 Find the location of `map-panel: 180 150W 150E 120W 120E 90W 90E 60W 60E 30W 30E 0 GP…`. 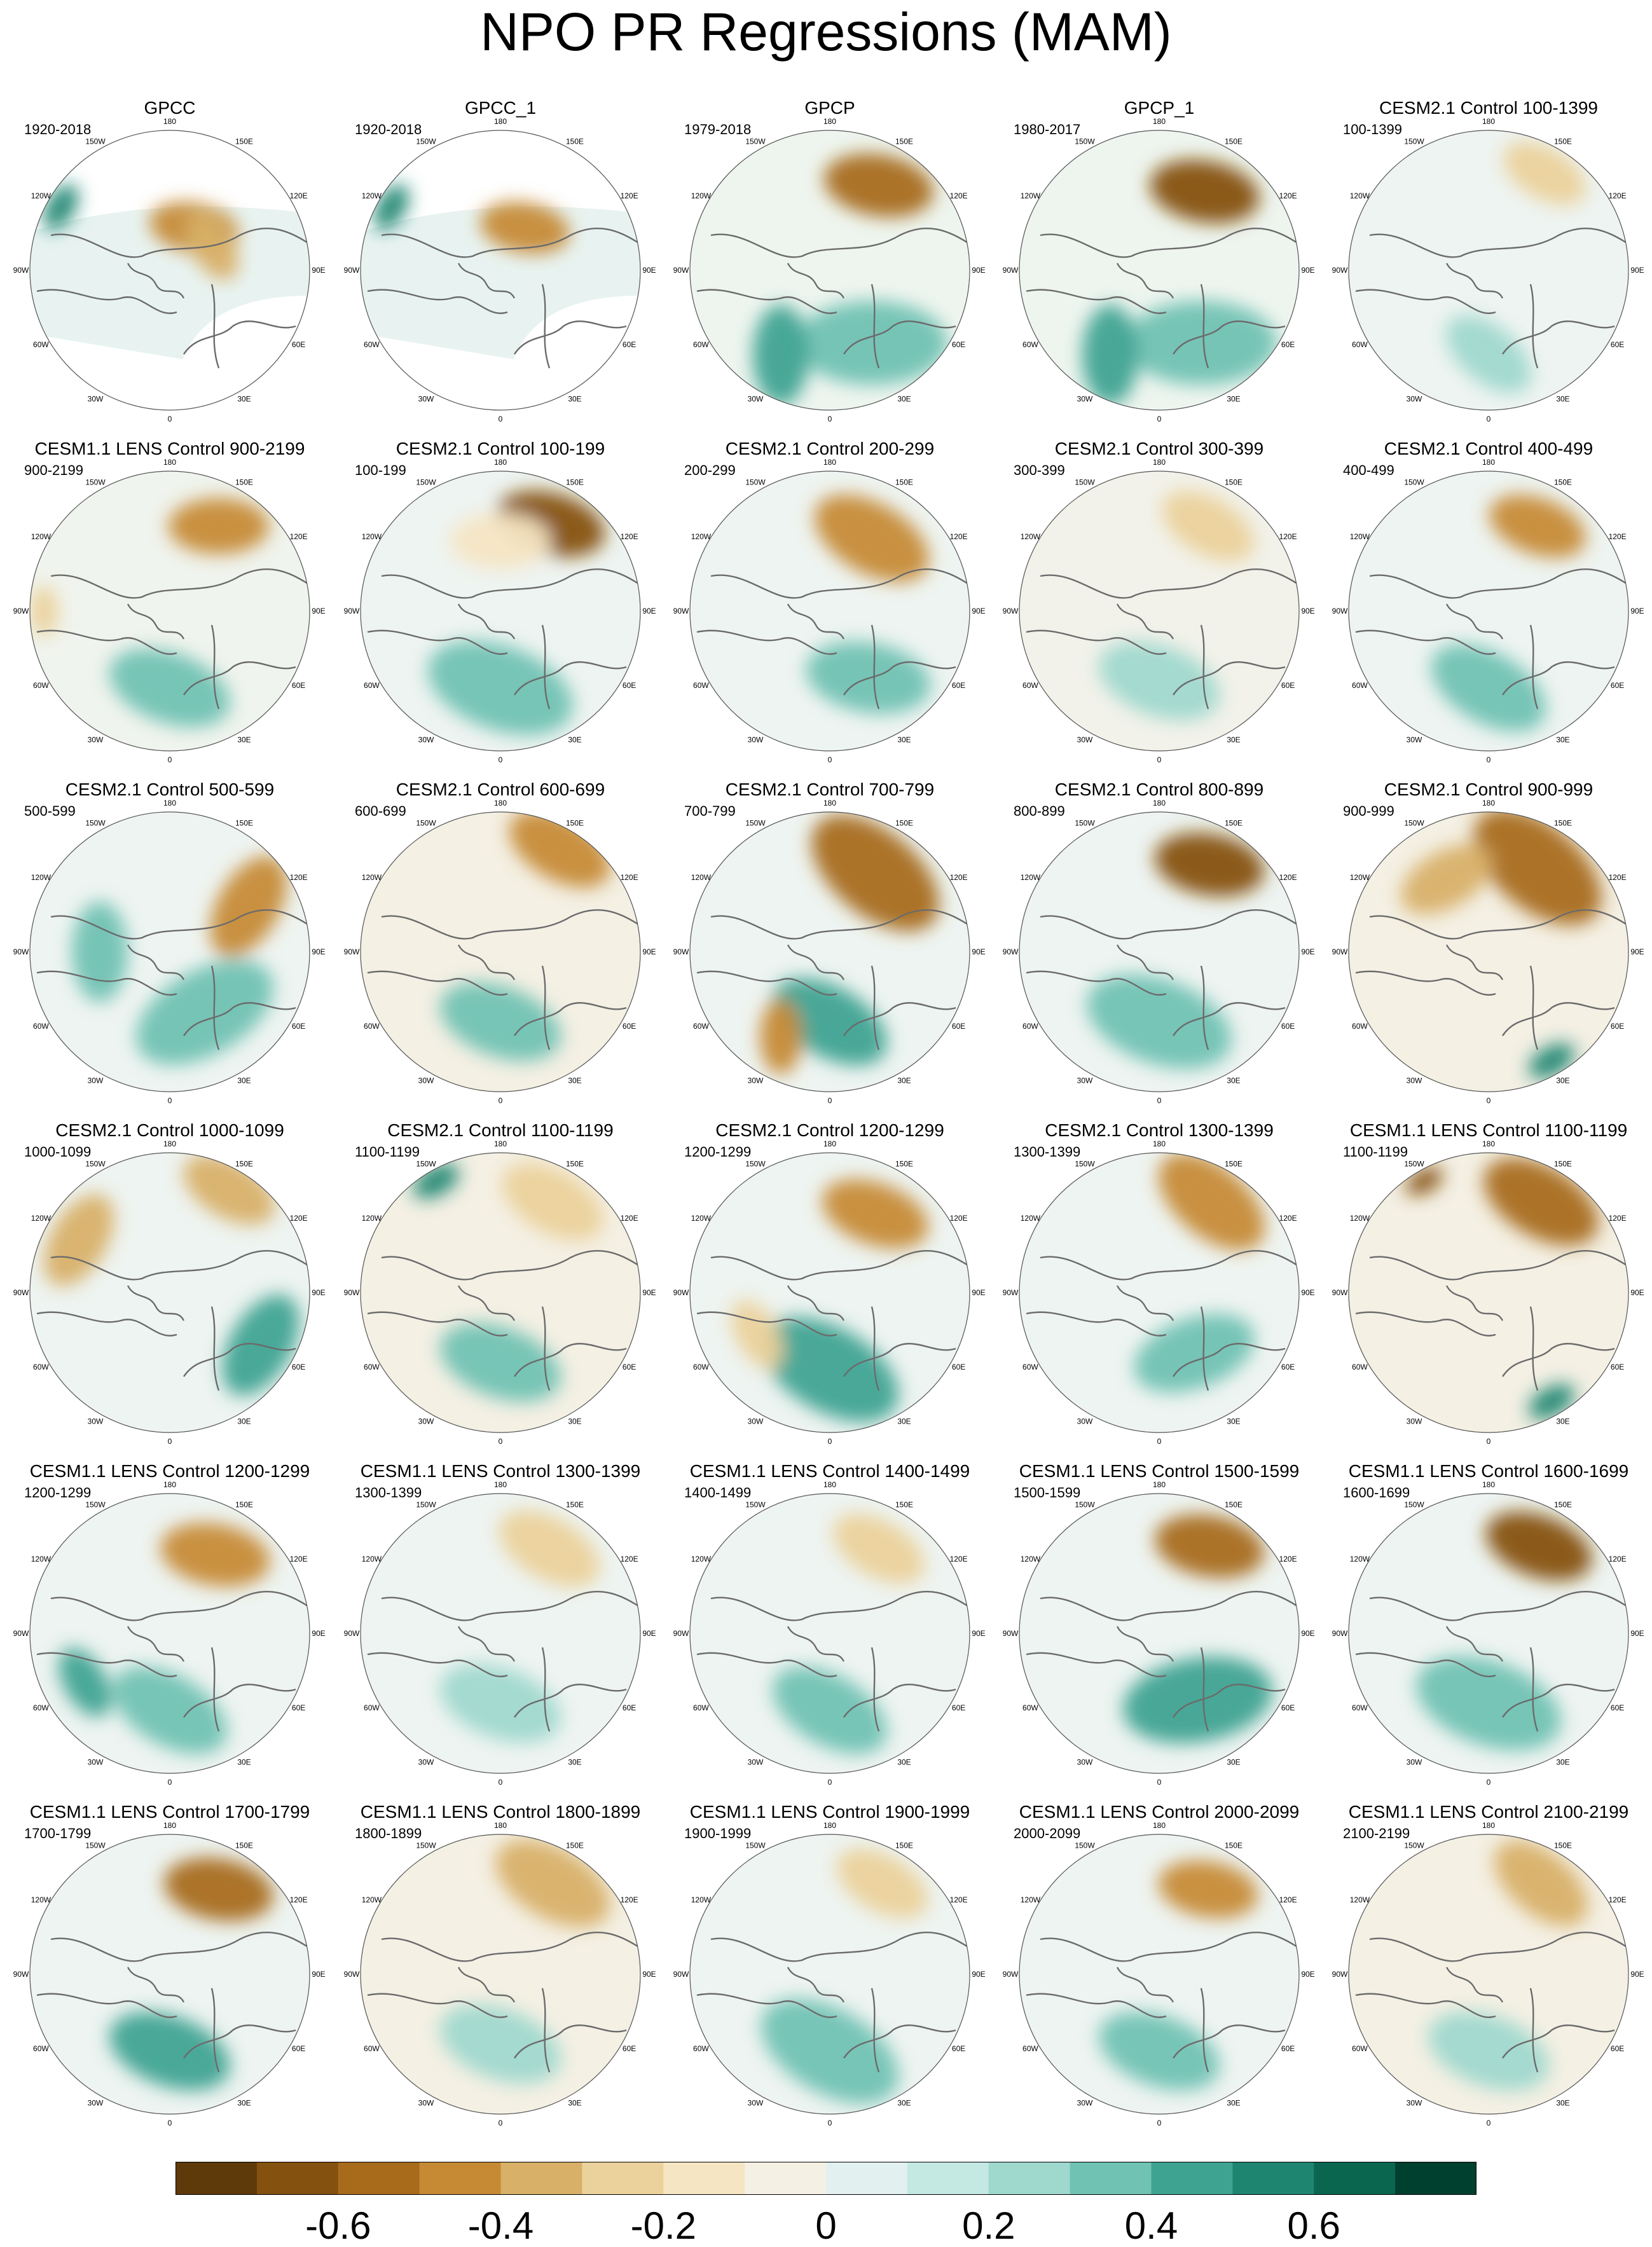

map-panel: 180 150W 150E 120W 120E 90W 90E 60W 60E 30W 30E 0 GP… is located at coordinates (1159, 263).